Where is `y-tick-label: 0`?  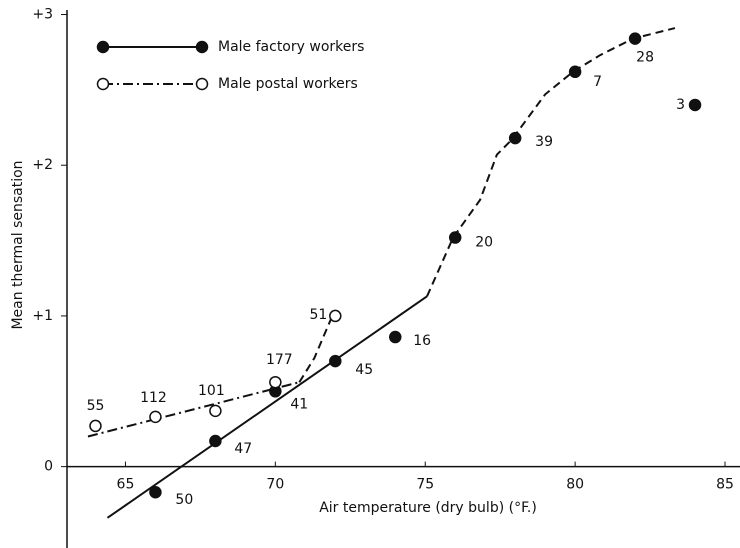 y-tick-label: 0 is located at coordinates (48, 467).